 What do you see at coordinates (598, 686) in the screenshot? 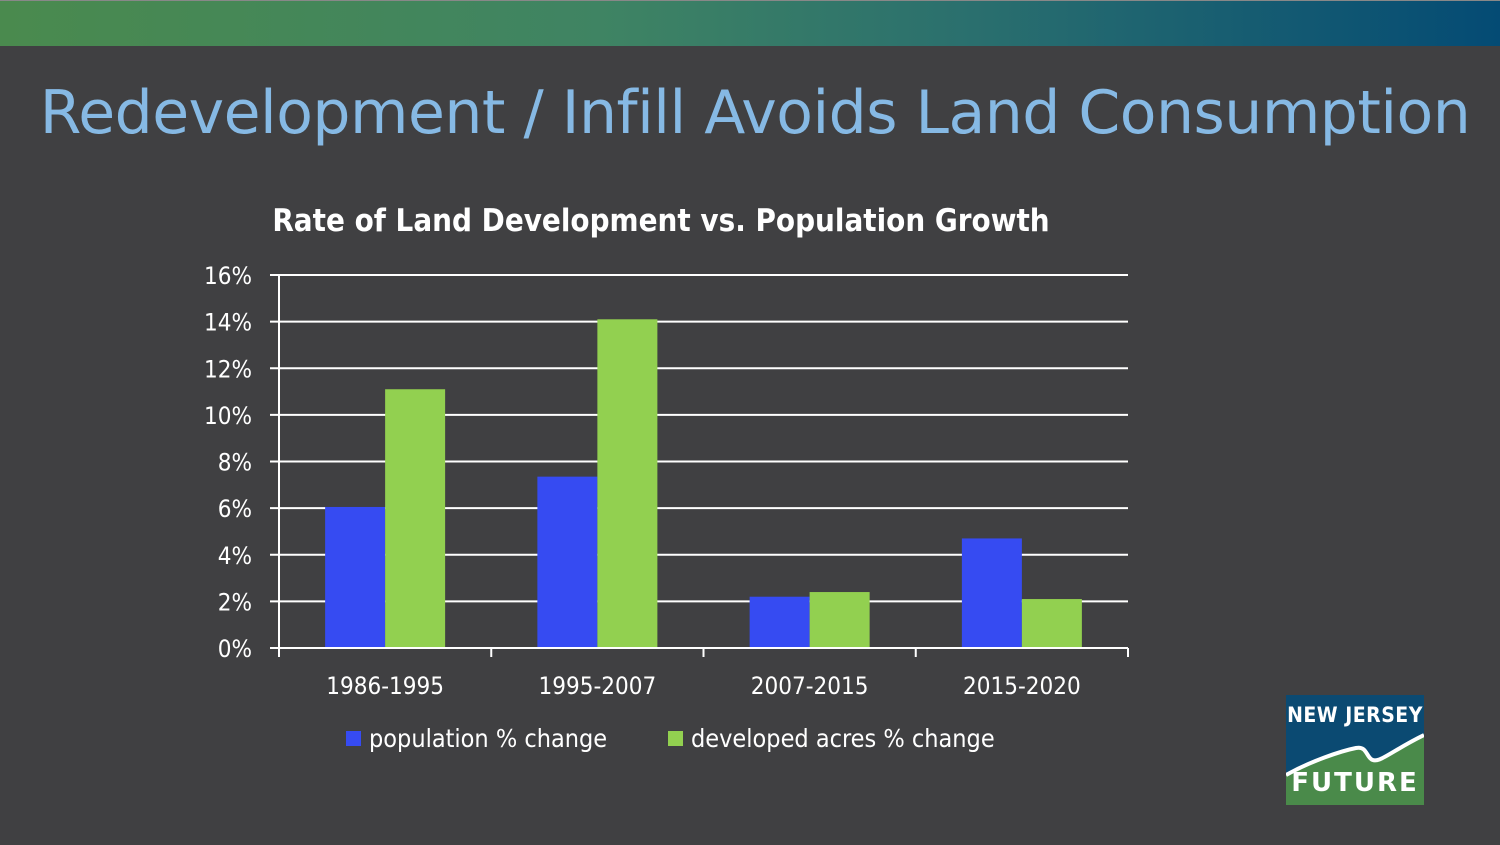
I see `x-tick-label: 1995-2007` at bounding box center [598, 686].